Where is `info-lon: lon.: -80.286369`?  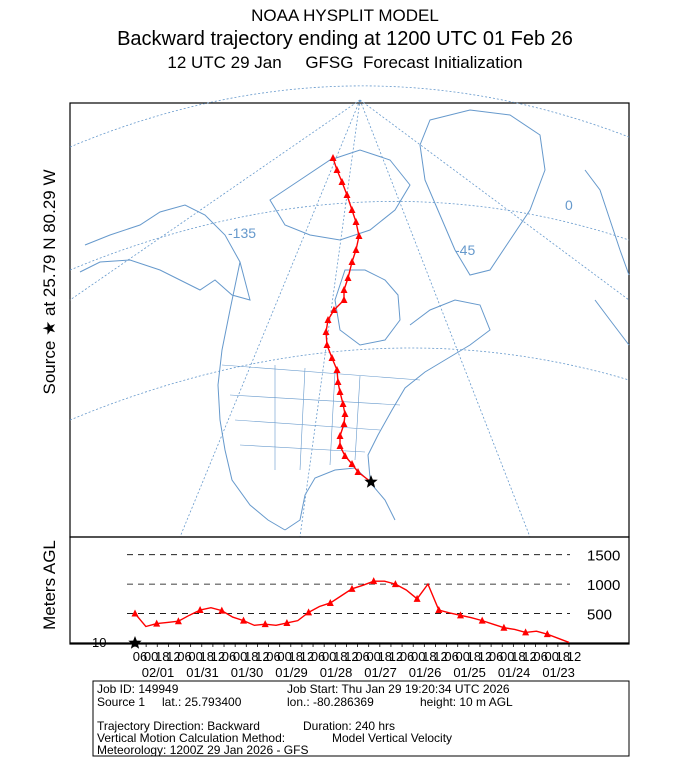 info-lon: lon.: -80.286369 is located at coordinates (330, 702).